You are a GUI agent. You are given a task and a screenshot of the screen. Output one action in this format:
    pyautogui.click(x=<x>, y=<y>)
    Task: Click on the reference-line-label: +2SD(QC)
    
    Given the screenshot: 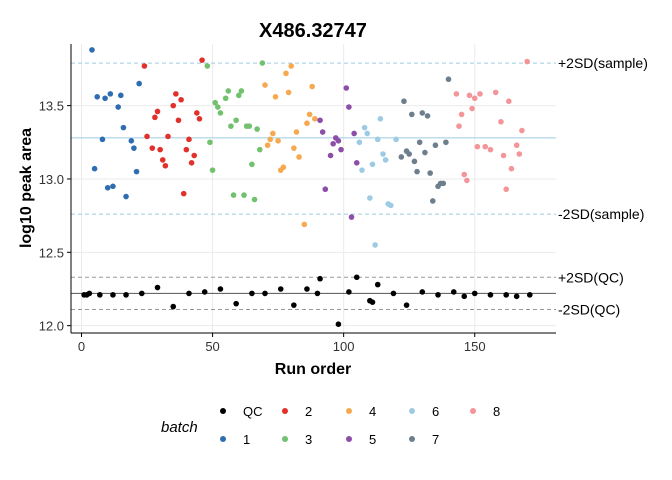 What is the action you would take?
    pyautogui.click(x=591, y=277)
    